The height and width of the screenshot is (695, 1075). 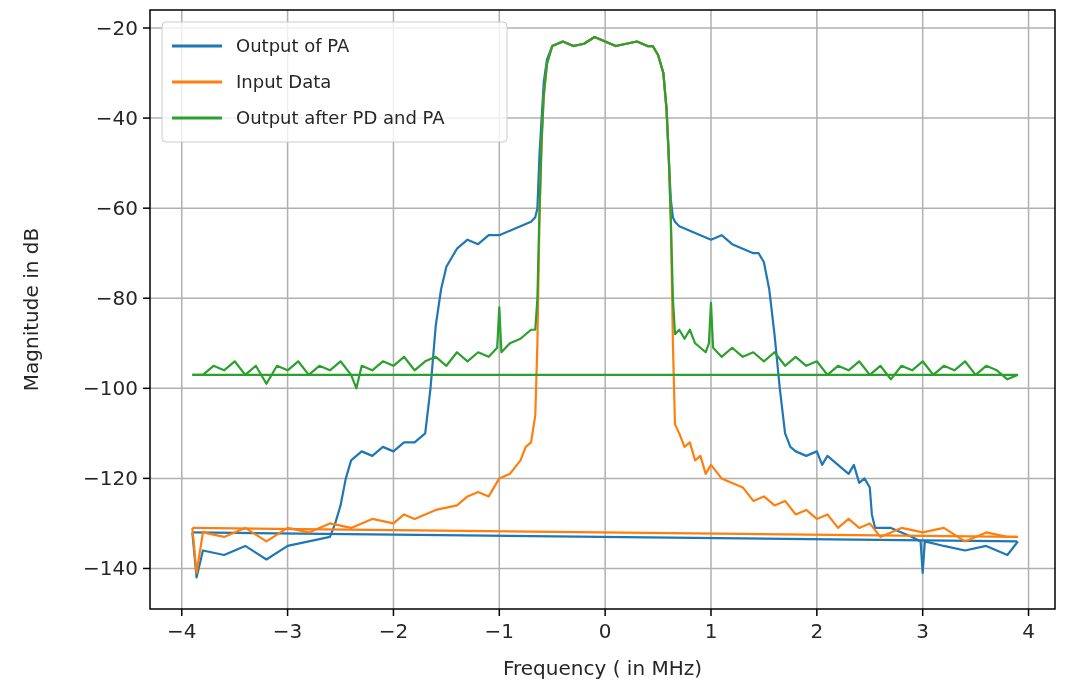 I want to click on legend-label: Output after PD and PA, so click(x=341, y=118).